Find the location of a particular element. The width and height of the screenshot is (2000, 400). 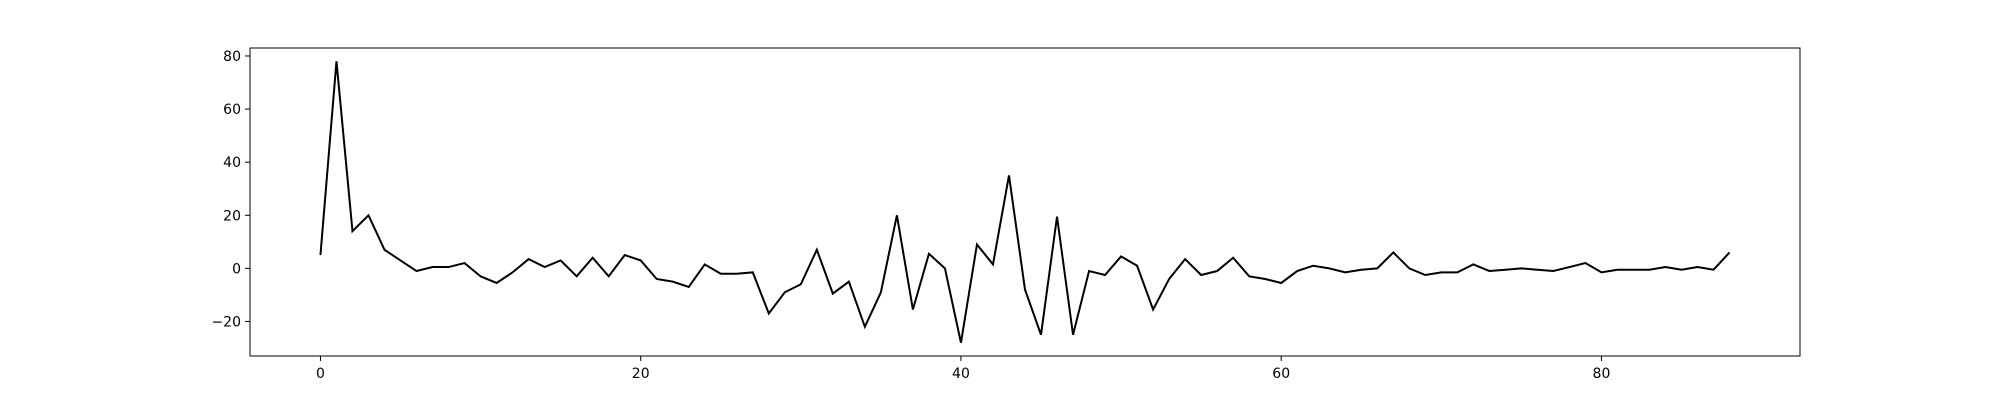

y-axis: −20 0 20 40 60 80 is located at coordinates (230, 189).